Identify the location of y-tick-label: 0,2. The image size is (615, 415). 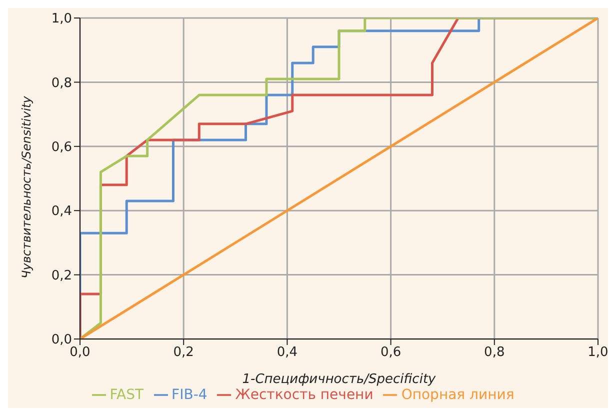
(61, 276).